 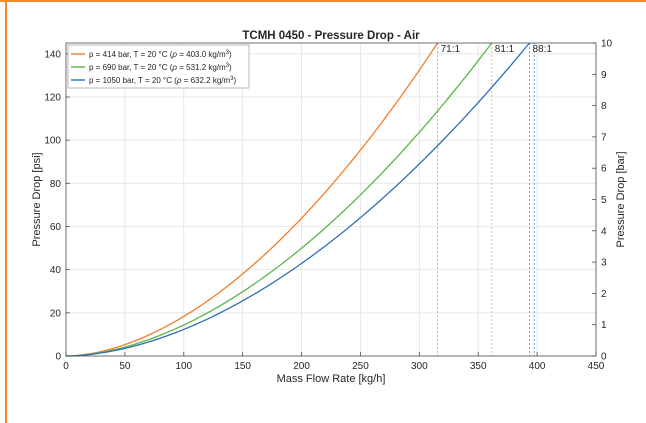 What do you see at coordinates (604, 325) in the screenshot?
I see `y2-tick-label: 1` at bounding box center [604, 325].